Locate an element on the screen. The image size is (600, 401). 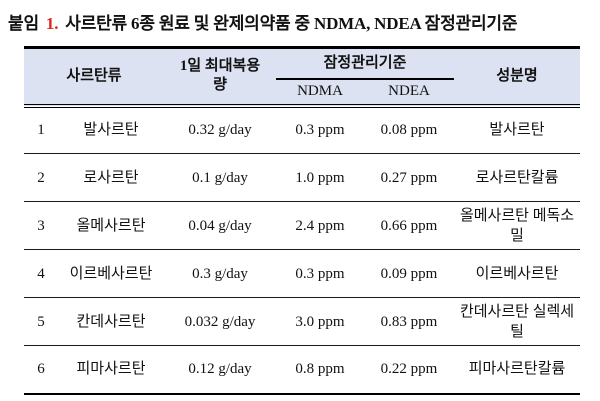
ndea-limit: 0.08 ppm is located at coordinates (409, 130).